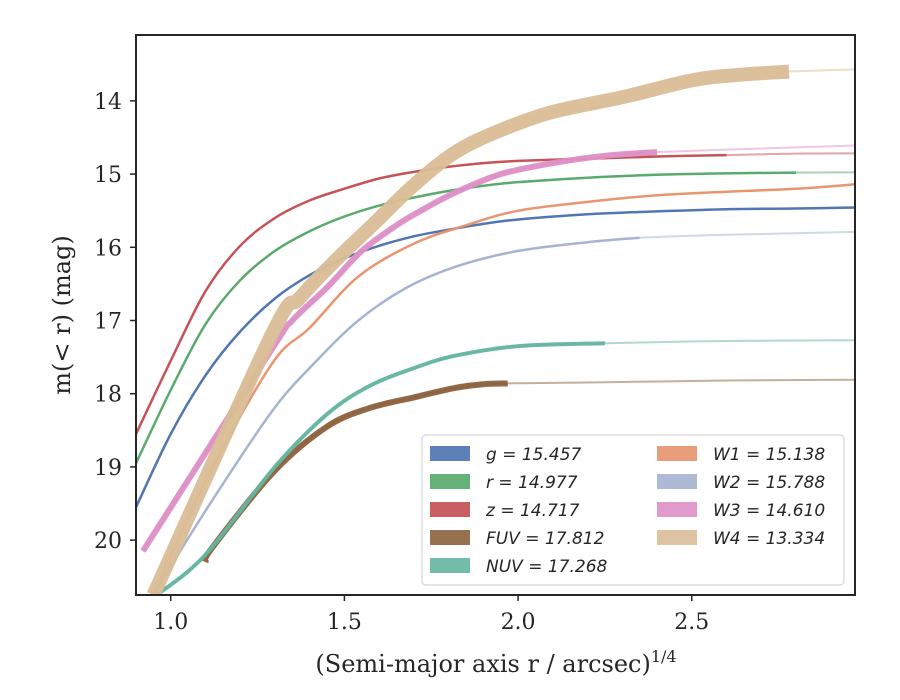 The image size is (900, 700). I want to click on legend-label: W2 = 15.788, so click(769, 483).